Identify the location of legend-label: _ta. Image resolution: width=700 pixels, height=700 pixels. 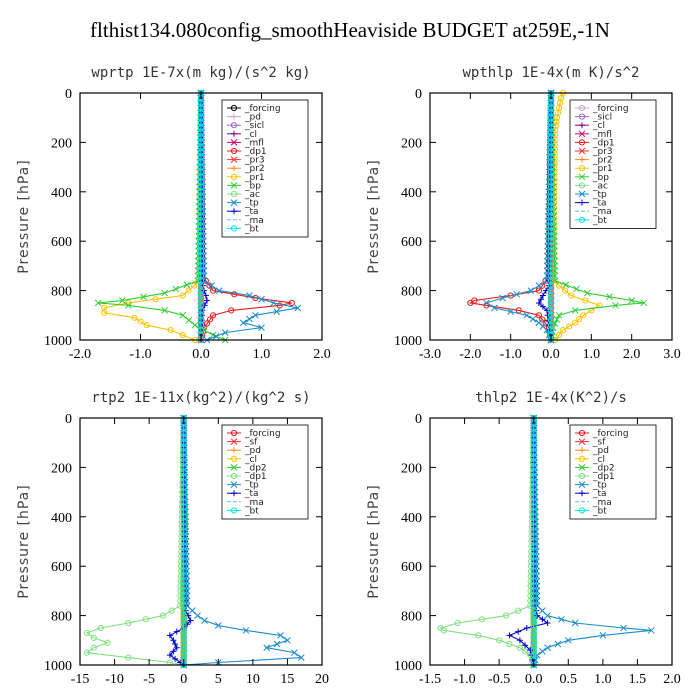
(599, 204).